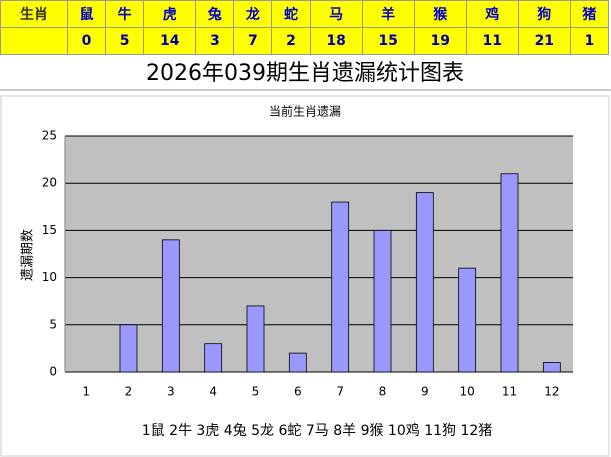 Image resolution: width=611 pixels, height=457 pixels. Describe the element at coordinates (551, 392) in the screenshot. I see `x-tick-label: 12` at that location.